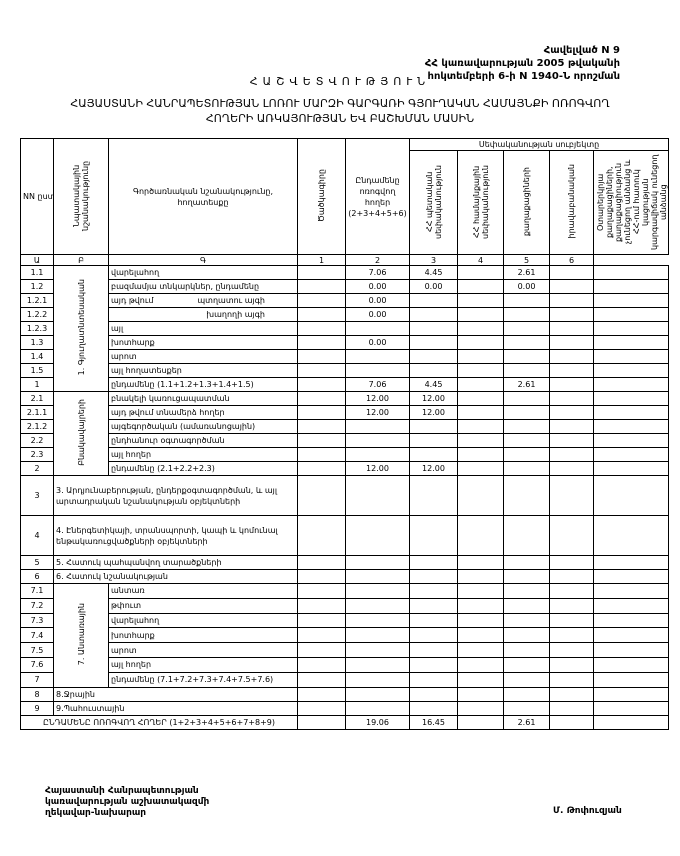 The height and width of the screenshot is (856, 680). Describe the element at coordinates (345, 694) in the screenshot. I see `table-row: 8 8.Ջրային` at that location.